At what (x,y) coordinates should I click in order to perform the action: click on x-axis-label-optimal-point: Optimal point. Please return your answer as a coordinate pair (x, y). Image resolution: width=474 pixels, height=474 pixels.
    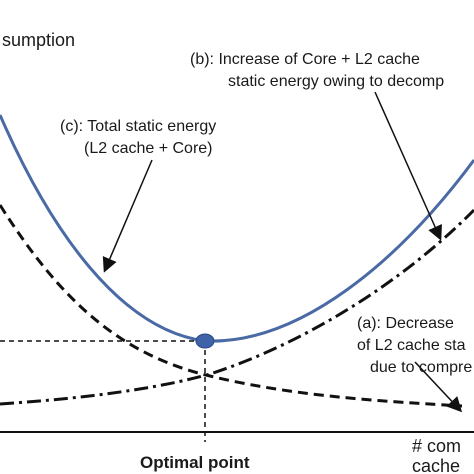
    Looking at the image, I should click on (195, 462).